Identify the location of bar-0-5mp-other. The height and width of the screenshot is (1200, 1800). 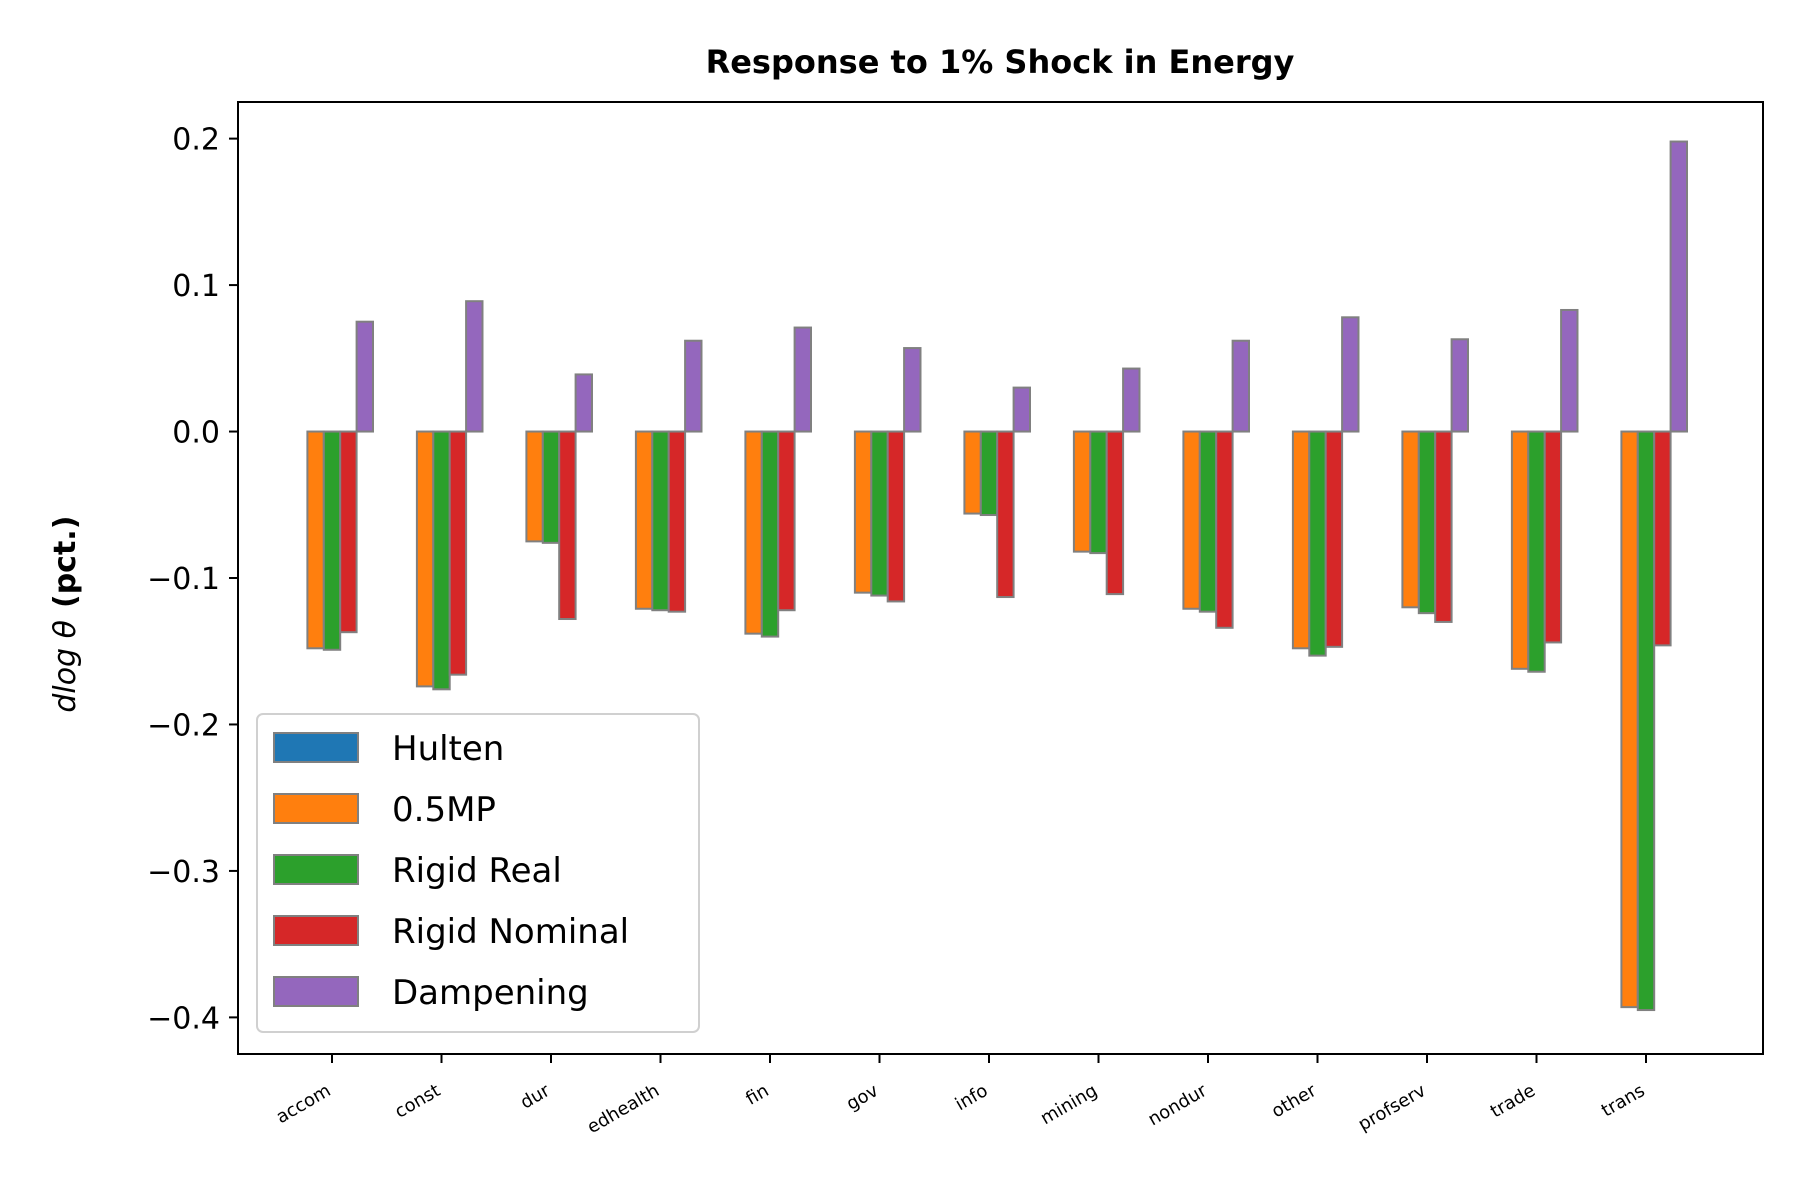
(1301, 540).